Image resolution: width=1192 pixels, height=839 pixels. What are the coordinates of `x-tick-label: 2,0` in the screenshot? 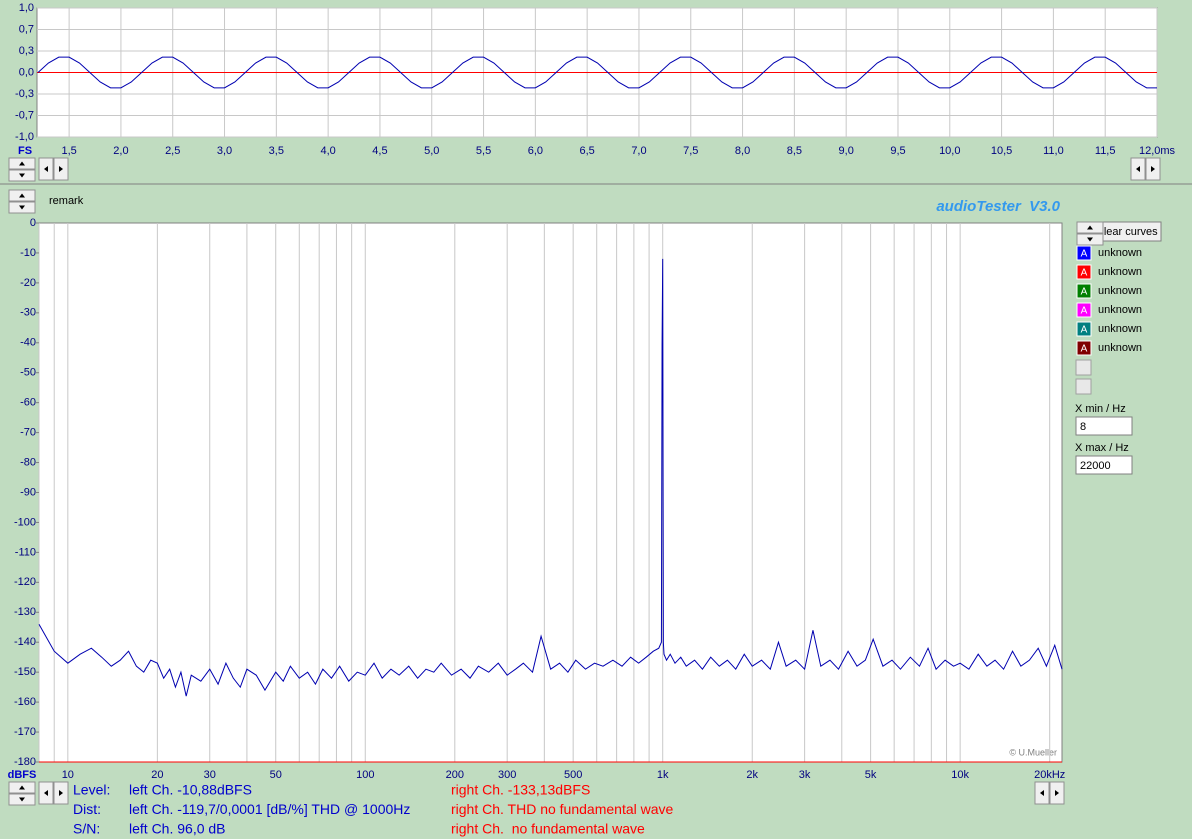 It's located at (120, 151).